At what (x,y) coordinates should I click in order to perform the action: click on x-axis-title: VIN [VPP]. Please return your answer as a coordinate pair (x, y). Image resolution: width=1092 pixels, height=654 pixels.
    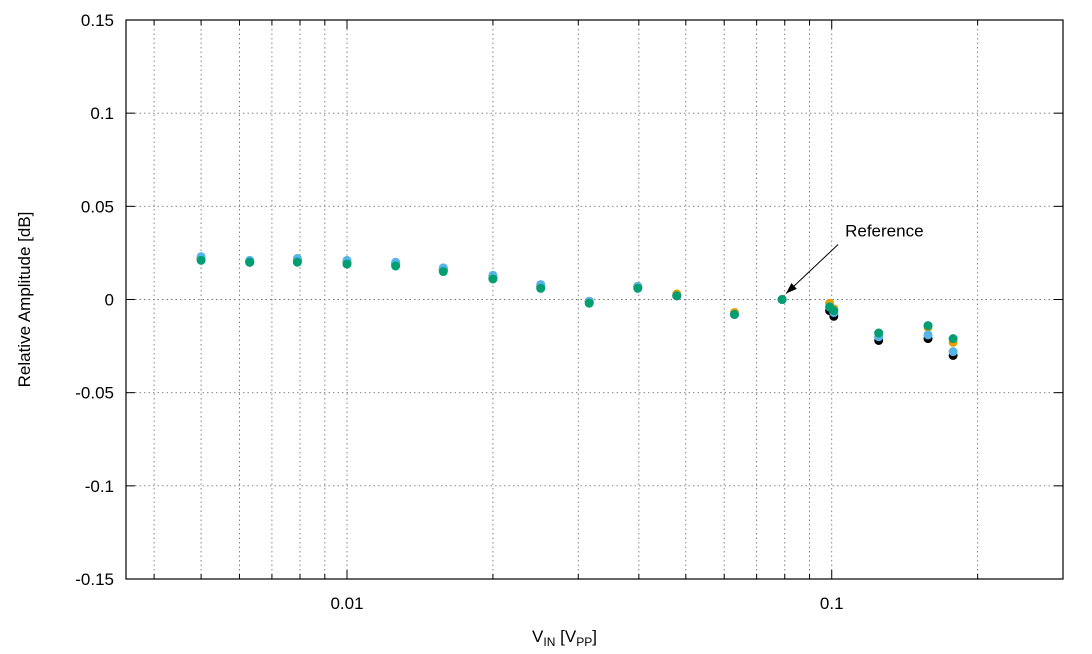
    Looking at the image, I should click on (564, 638).